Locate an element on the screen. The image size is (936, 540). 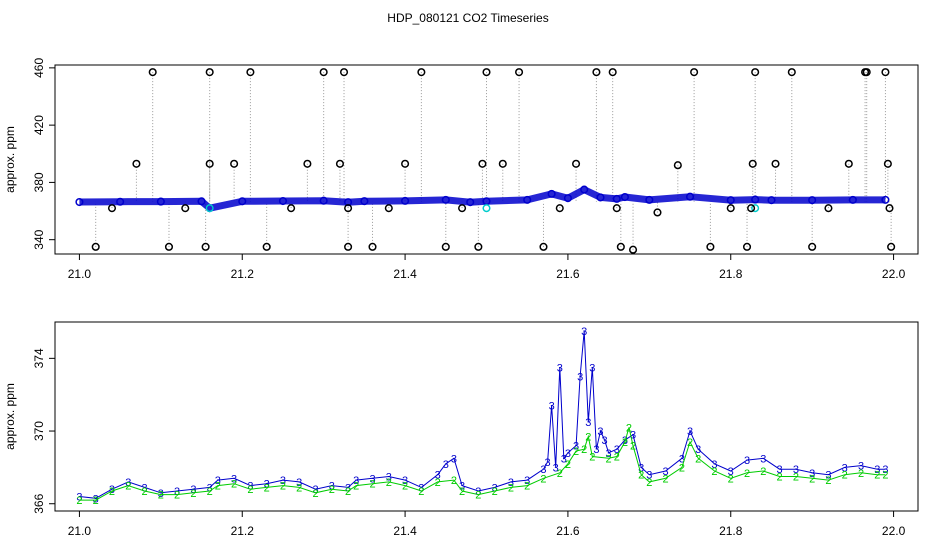
y-tick-label: 420 is located at coordinates (39, 125).